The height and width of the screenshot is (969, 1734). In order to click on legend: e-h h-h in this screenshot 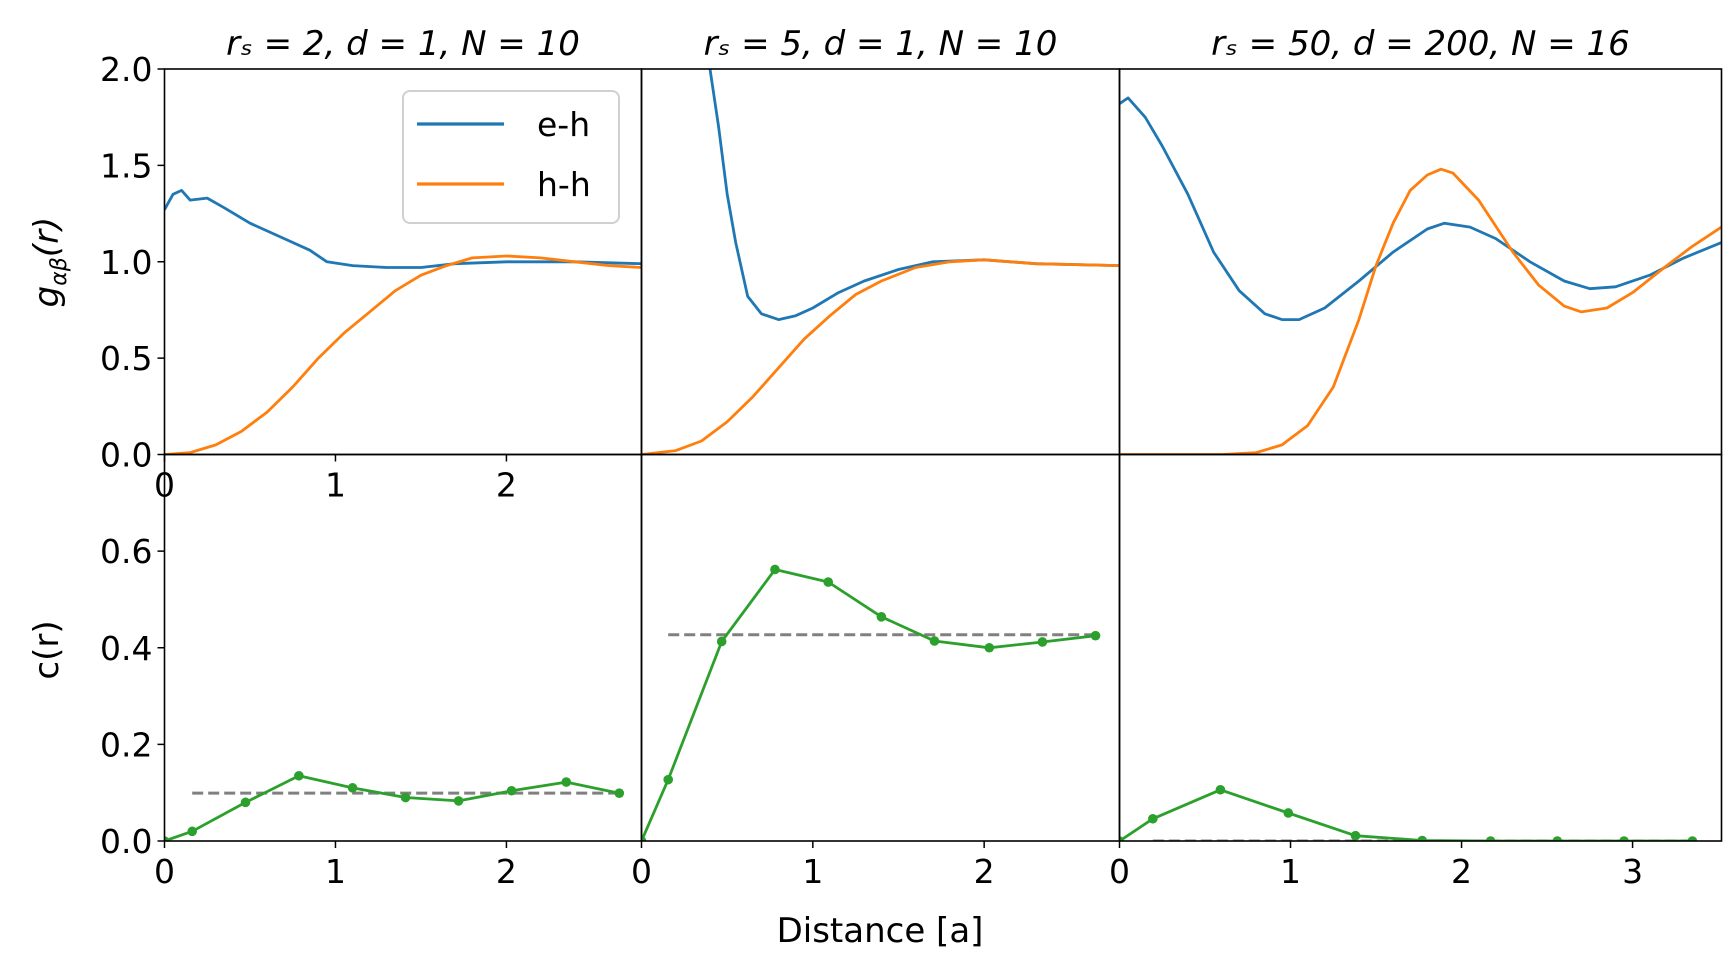, I will do `click(511, 157)`.